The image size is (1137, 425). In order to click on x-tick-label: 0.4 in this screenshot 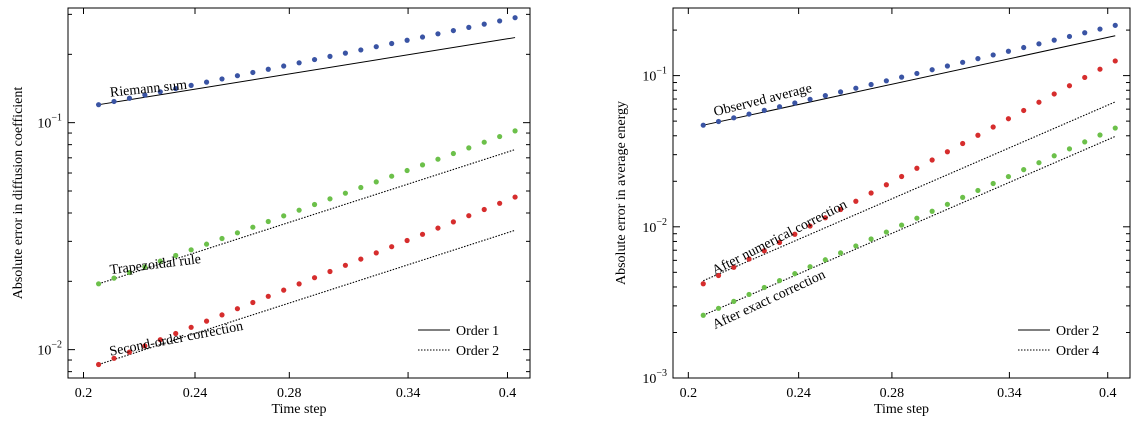, I will do `click(508, 393)`.